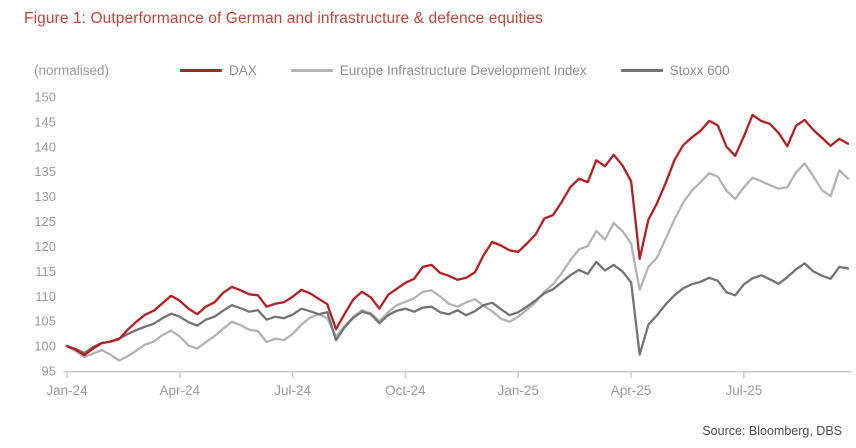 The height and width of the screenshot is (448, 856). What do you see at coordinates (67, 390) in the screenshot?
I see `x-axis-tick-label: Jan-24` at bounding box center [67, 390].